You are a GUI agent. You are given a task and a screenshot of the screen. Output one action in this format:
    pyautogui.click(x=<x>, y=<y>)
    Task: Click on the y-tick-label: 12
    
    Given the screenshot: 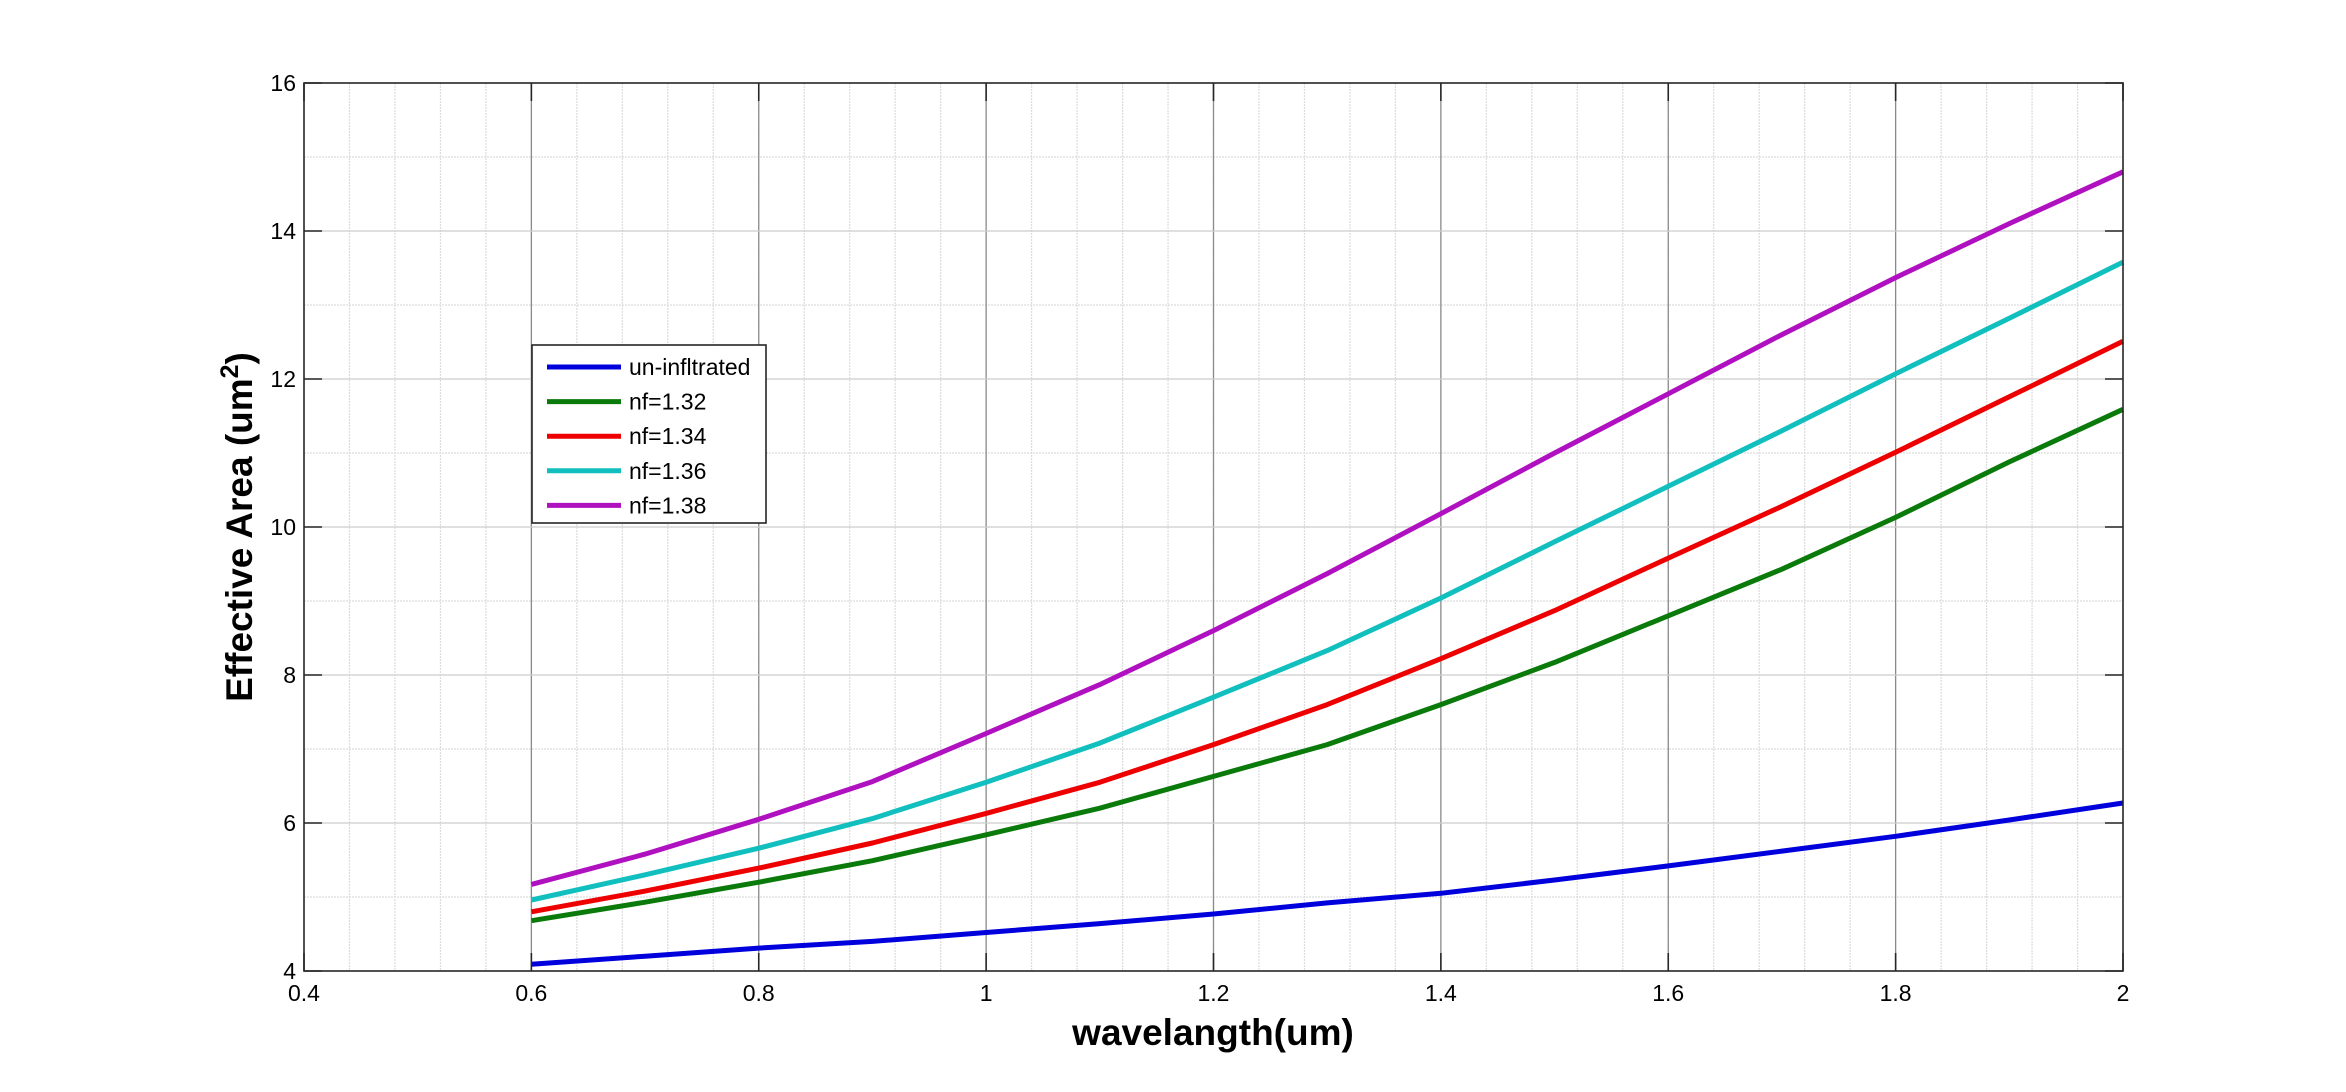 What is the action you would take?
    pyautogui.click(x=283, y=379)
    